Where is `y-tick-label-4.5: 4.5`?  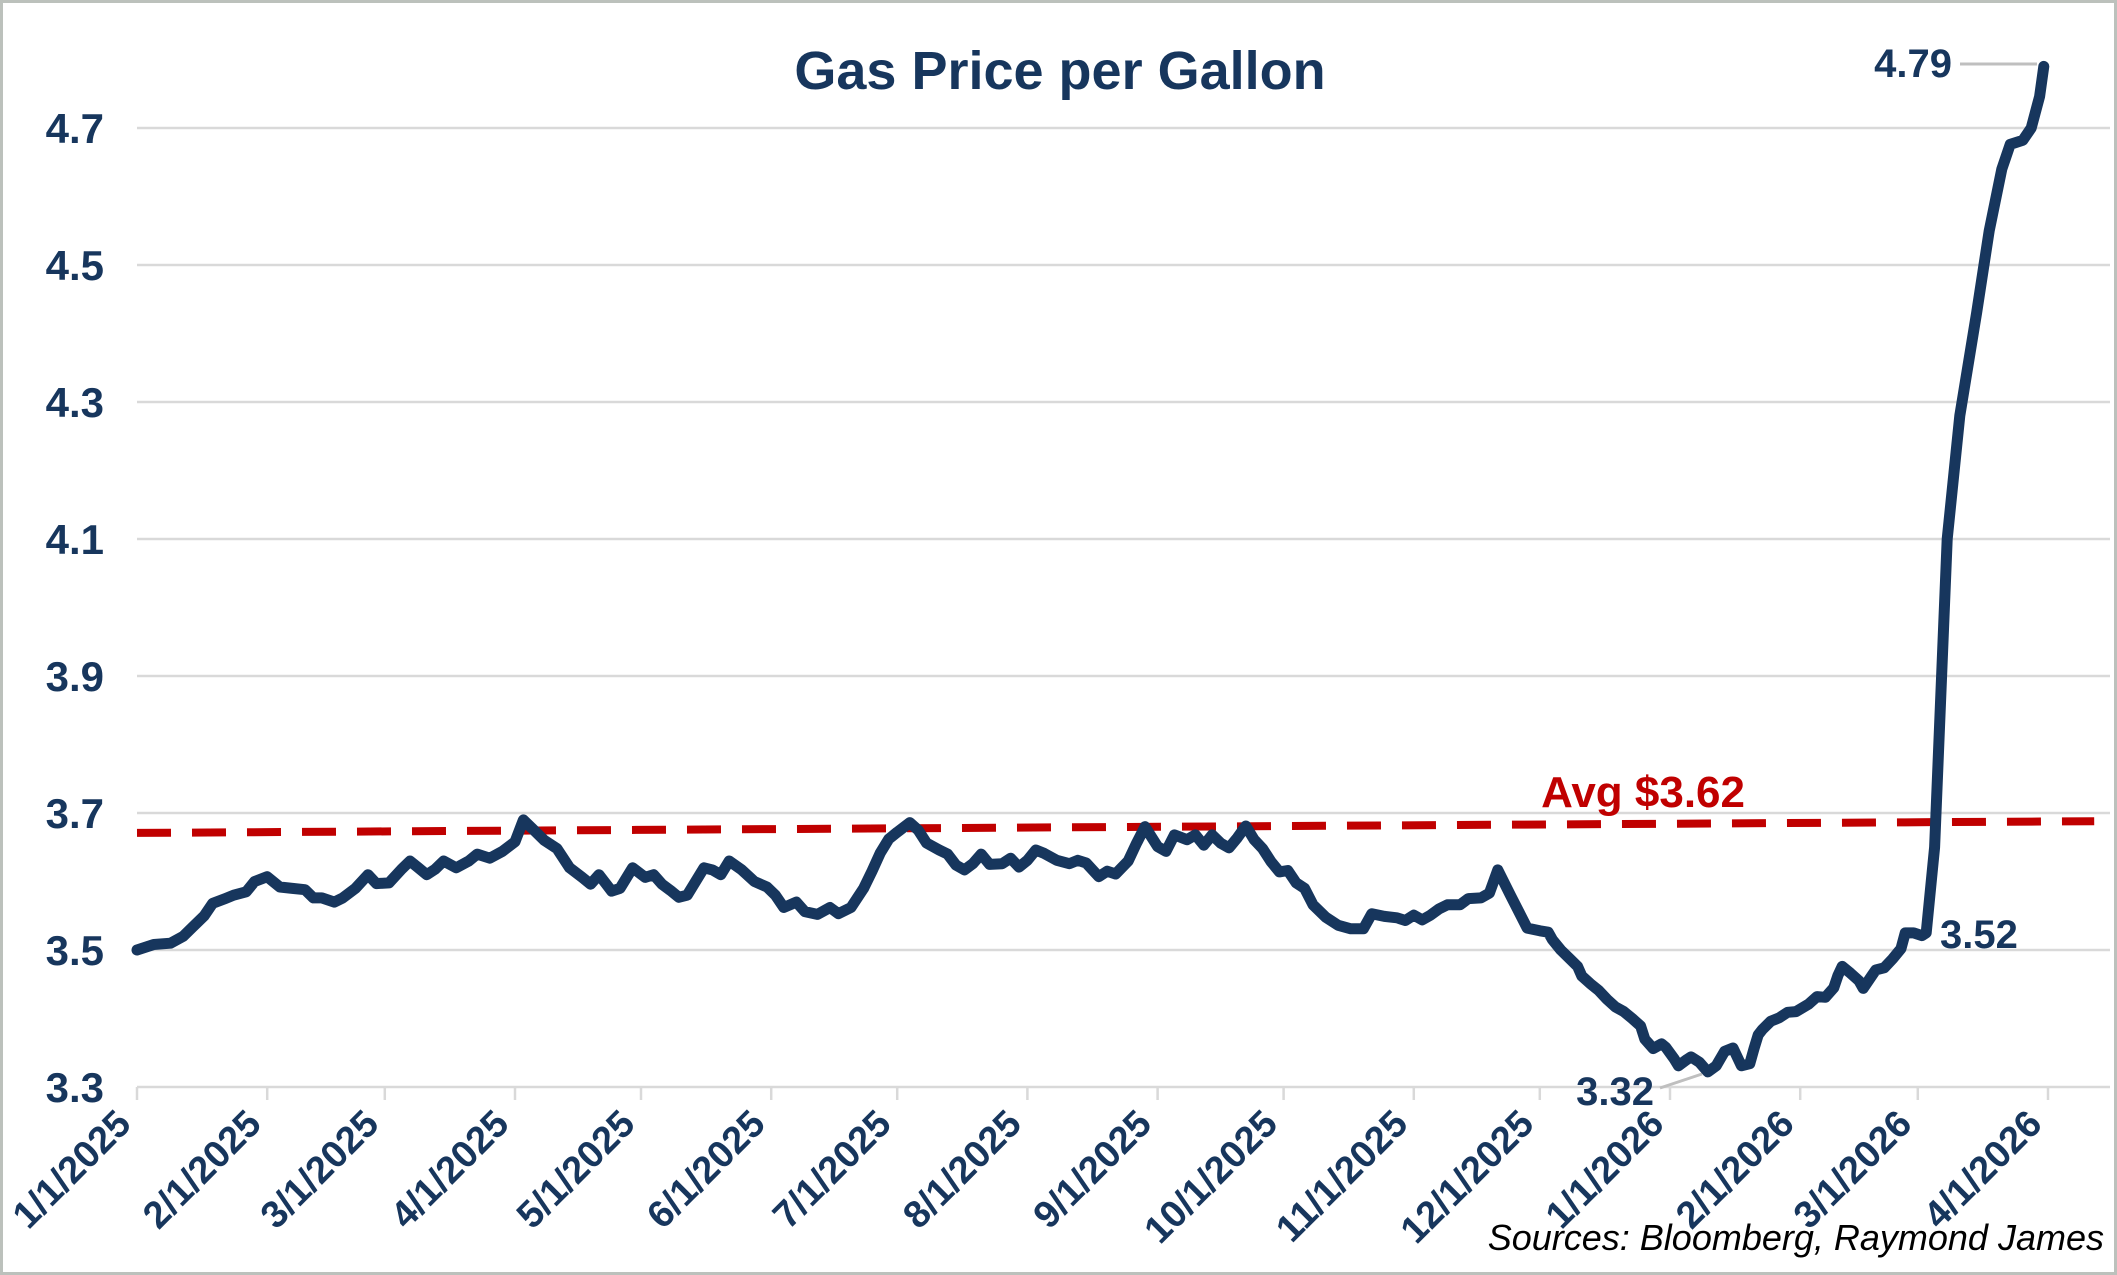 y-tick-label-4.5: 4.5 is located at coordinates (75, 265).